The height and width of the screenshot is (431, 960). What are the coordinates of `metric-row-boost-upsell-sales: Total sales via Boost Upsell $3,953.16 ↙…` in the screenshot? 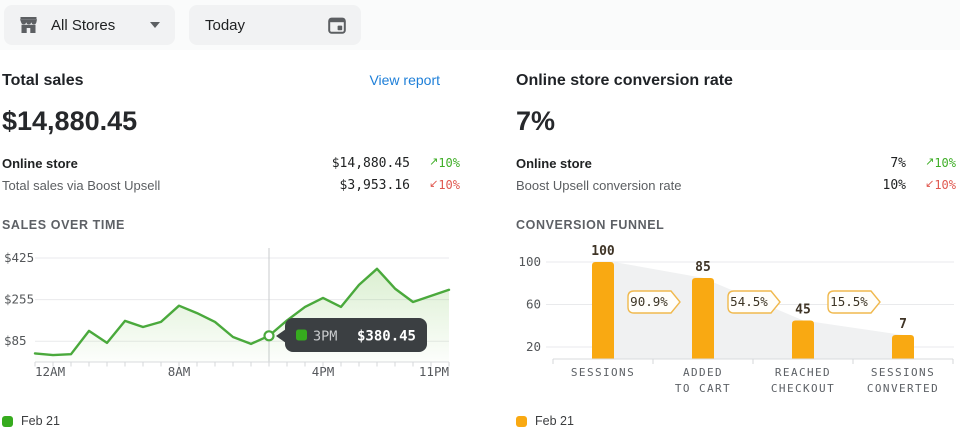 It's located at (231, 185).